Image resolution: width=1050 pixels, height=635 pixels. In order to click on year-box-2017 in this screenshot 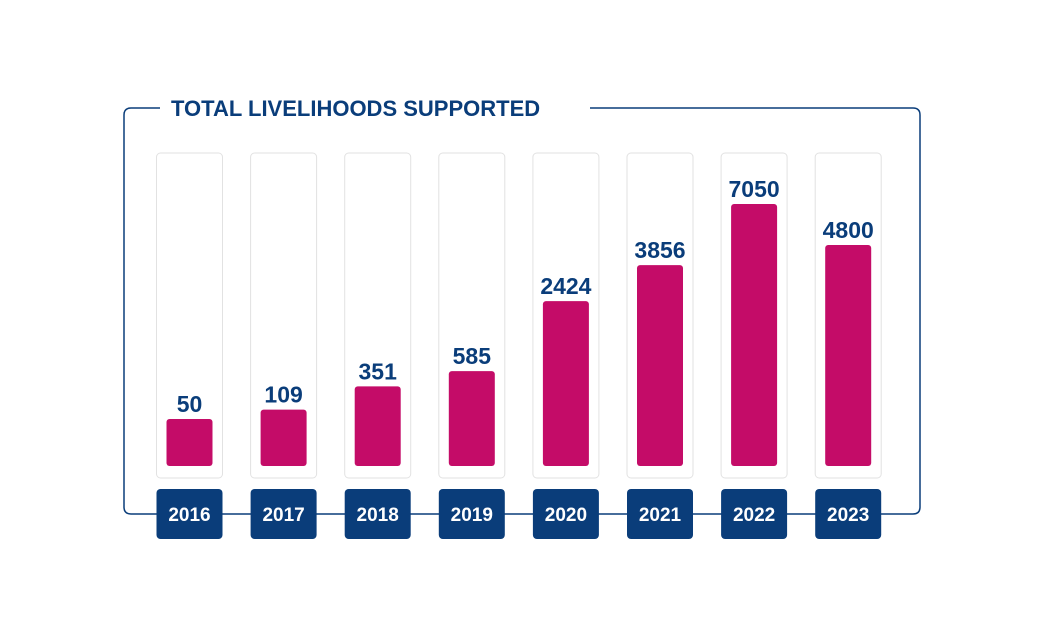, I will do `click(283, 514)`.